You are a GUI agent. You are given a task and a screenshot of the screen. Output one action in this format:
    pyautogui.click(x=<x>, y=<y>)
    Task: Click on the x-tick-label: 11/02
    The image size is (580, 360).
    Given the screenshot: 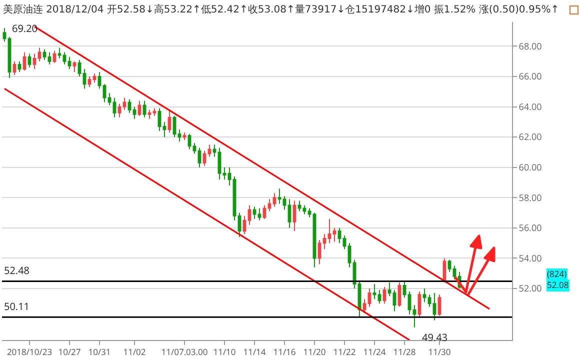 What is the action you would take?
    pyautogui.click(x=134, y=352)
    